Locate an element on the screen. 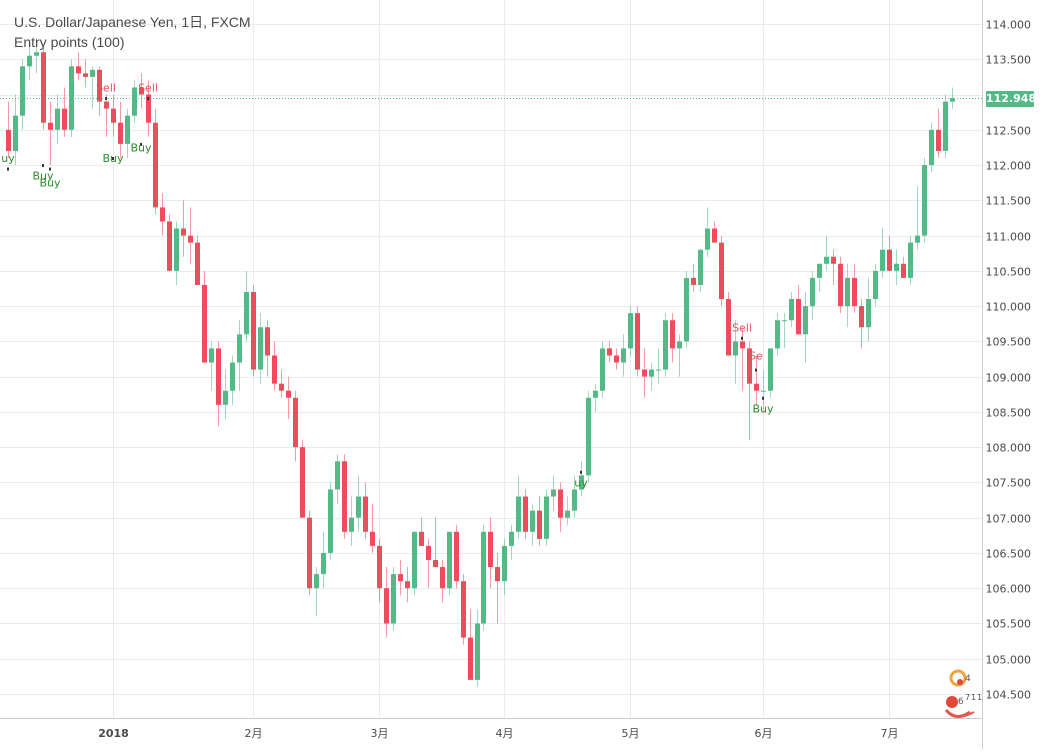 The width and height of the screenshot is (1043, 754). y-tick-label: 110.000 is located at coordinates (1009, 307).